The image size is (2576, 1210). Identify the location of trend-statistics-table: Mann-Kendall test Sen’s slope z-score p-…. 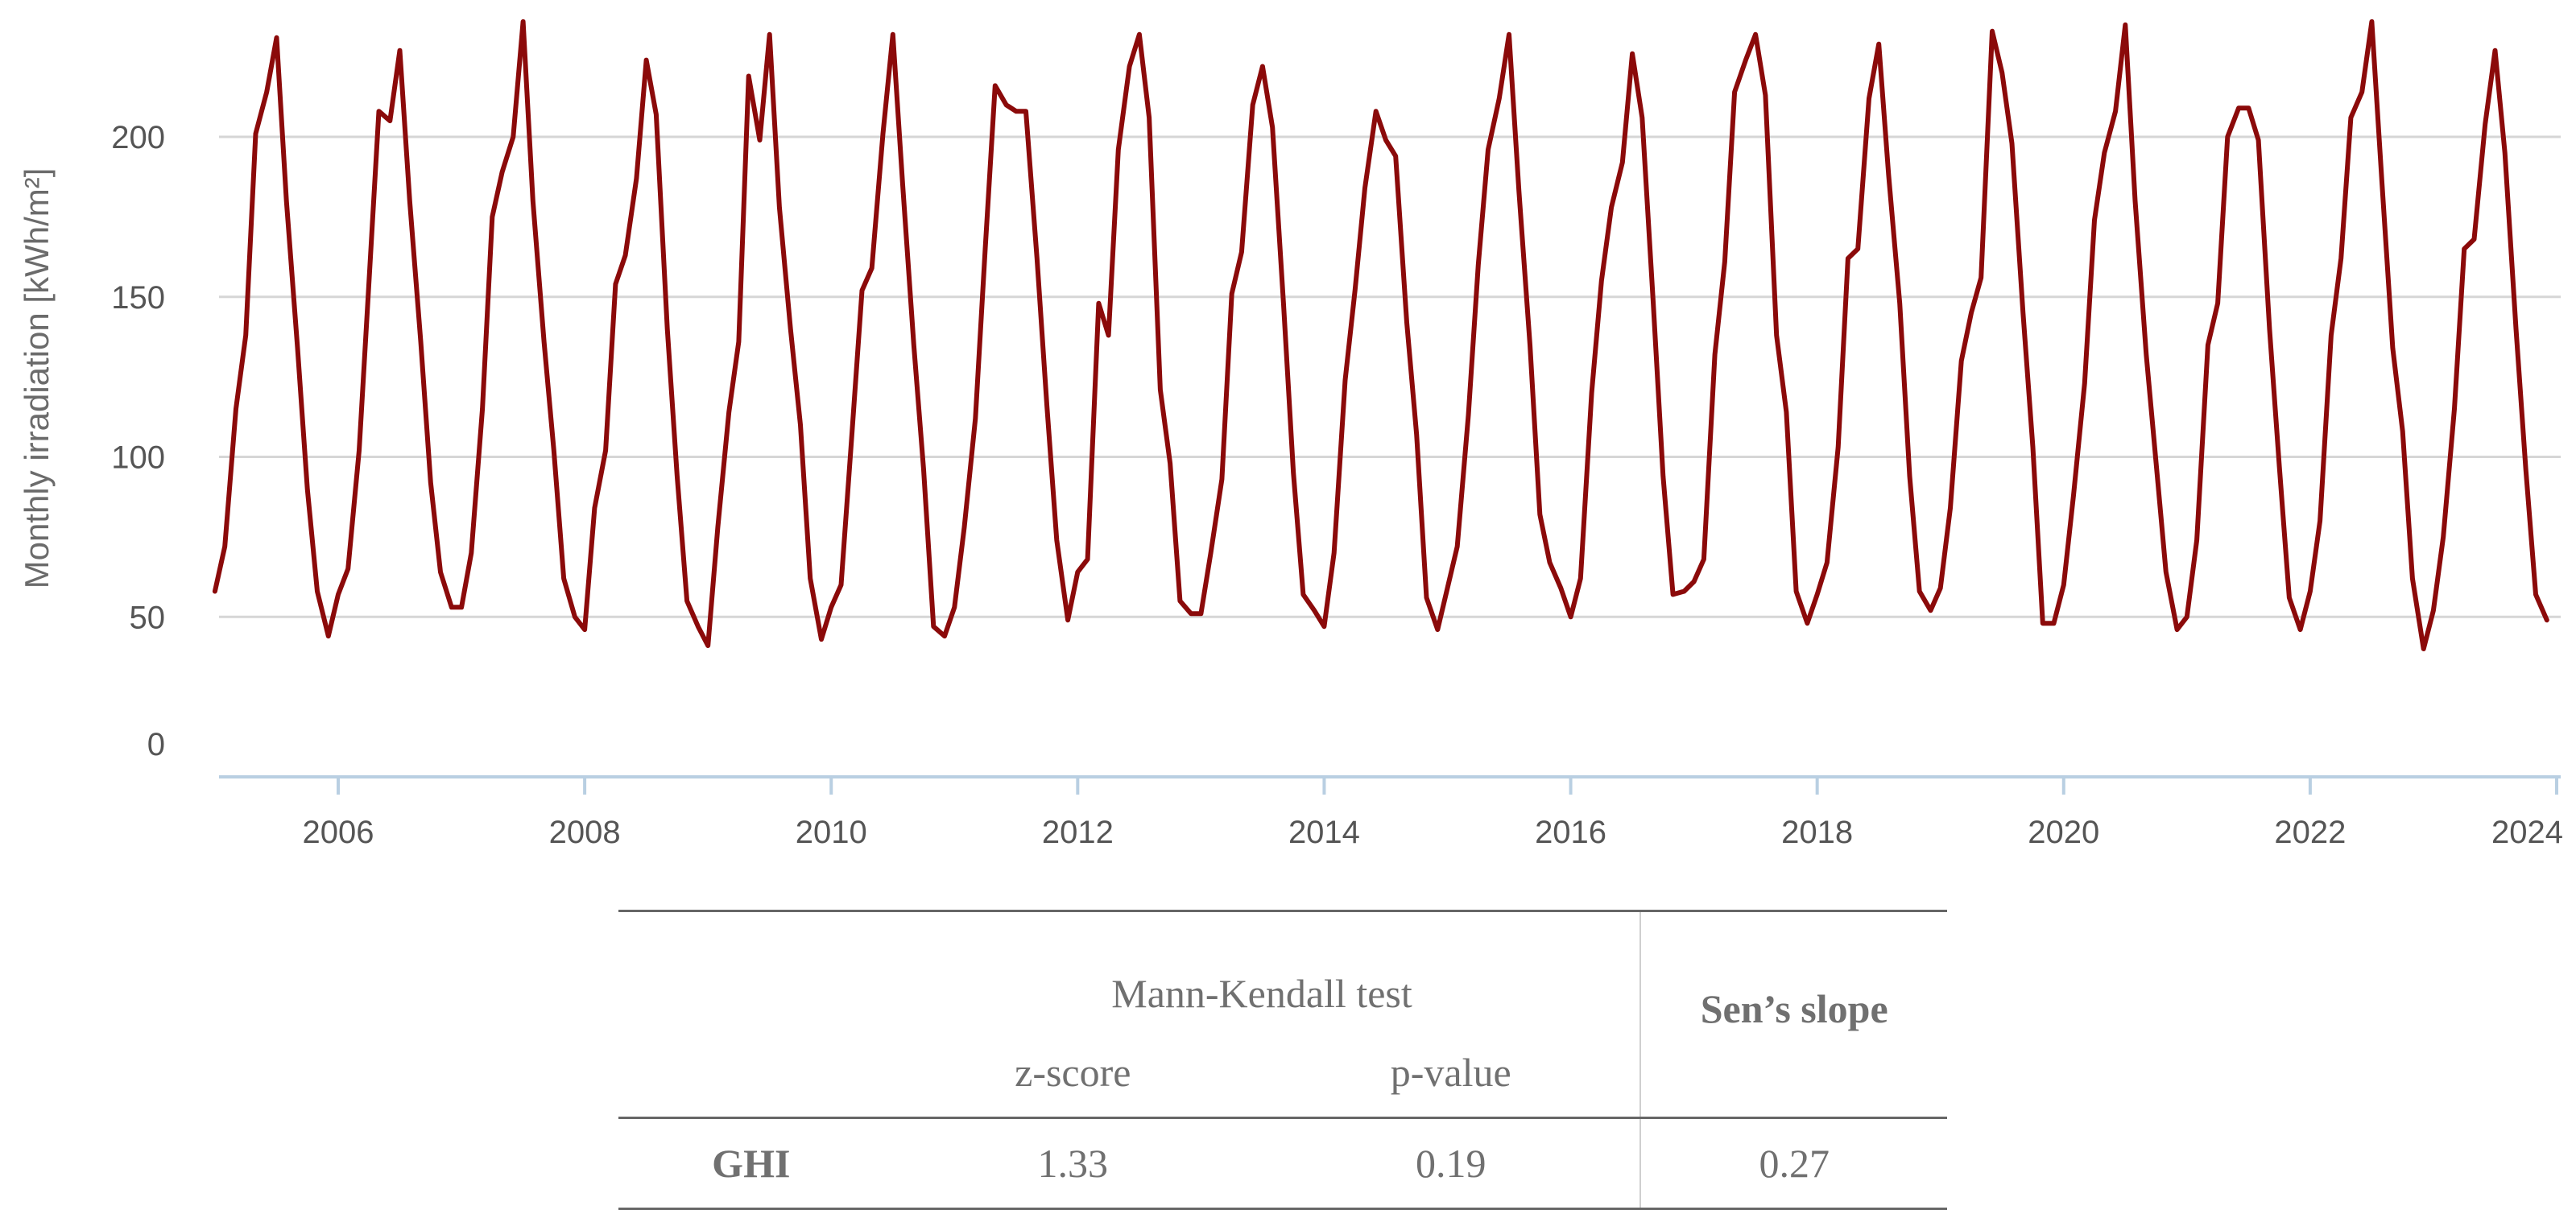
(1282, 1060).